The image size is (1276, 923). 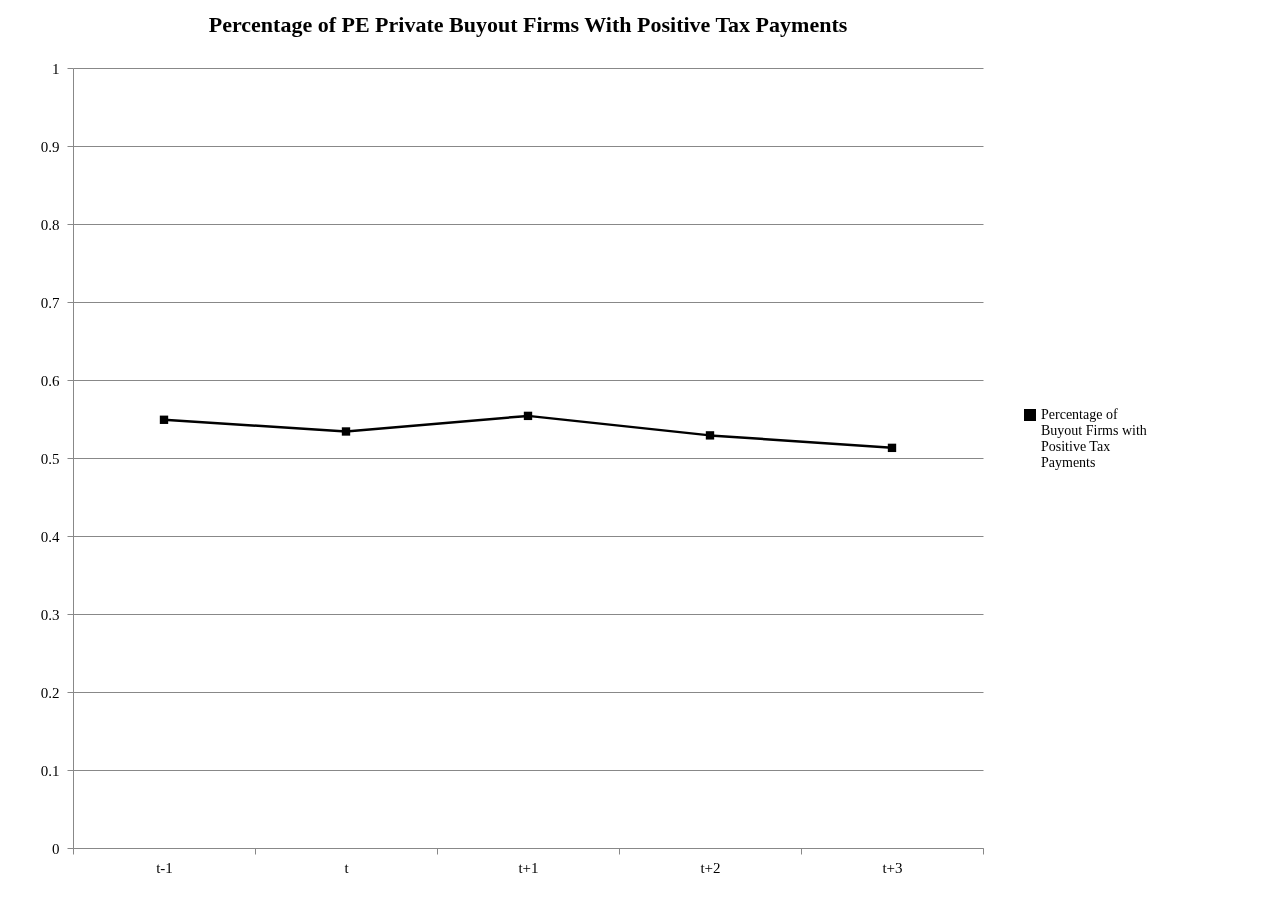 I want to click on y-tick-label: 0.9, so click(x=50, y=146).